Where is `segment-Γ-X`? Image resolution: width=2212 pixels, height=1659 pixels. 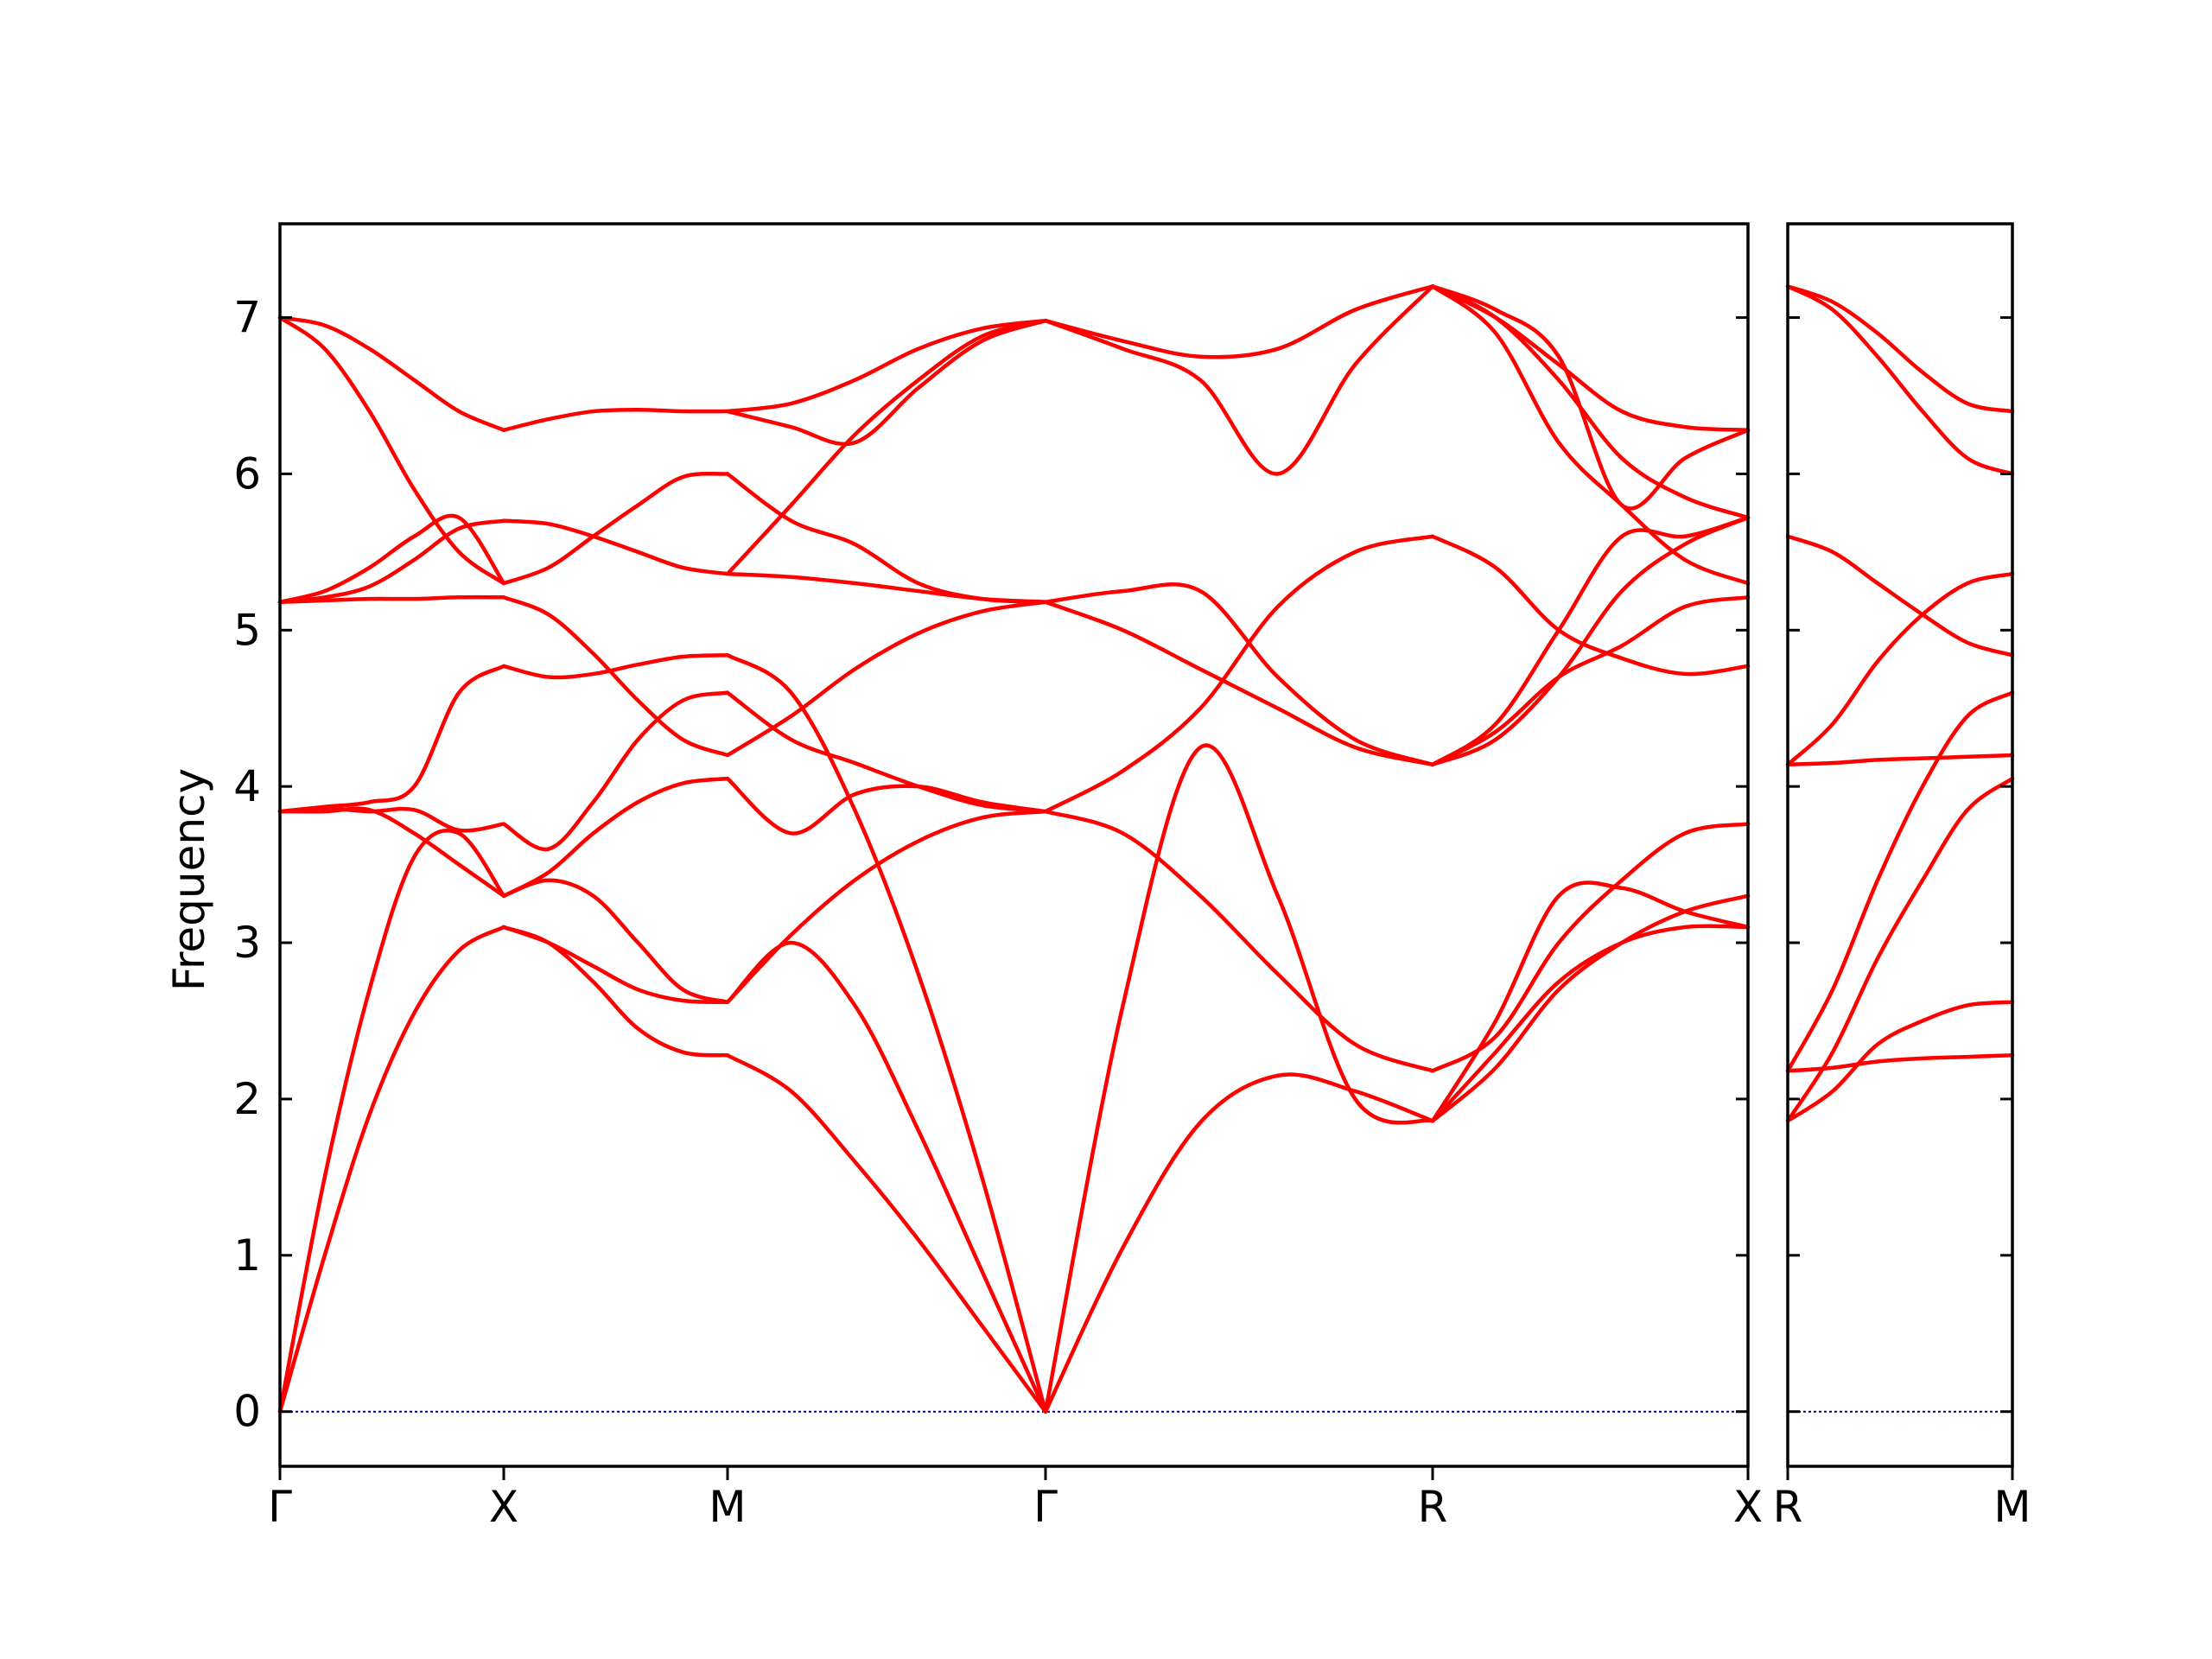 segment-Γ-X is located at coordinates (391, 864).